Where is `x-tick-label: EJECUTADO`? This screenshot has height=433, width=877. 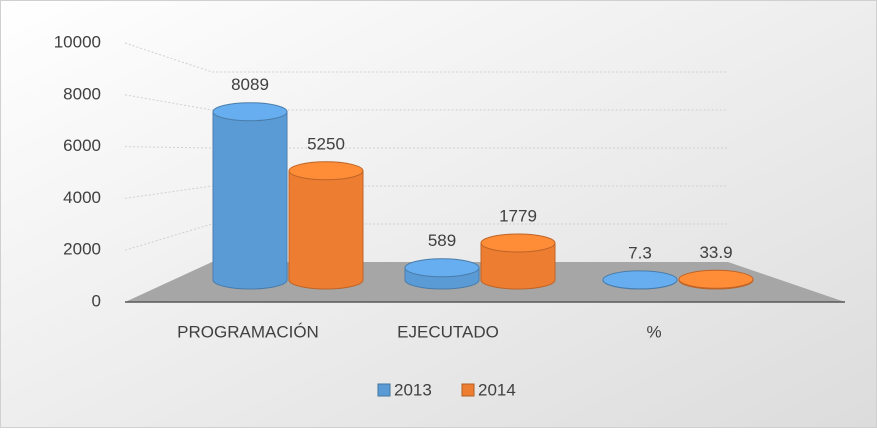
x-tick-label: EJECUTADO is located at coordinates (448, 331).